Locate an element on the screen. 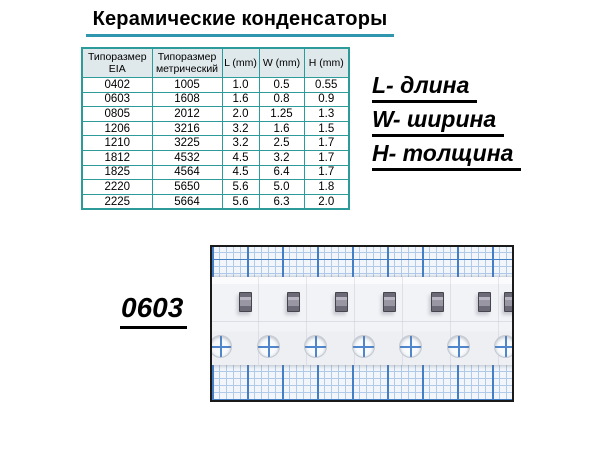  legend-item-width: W- ширина is located at coordinates (438, 121).